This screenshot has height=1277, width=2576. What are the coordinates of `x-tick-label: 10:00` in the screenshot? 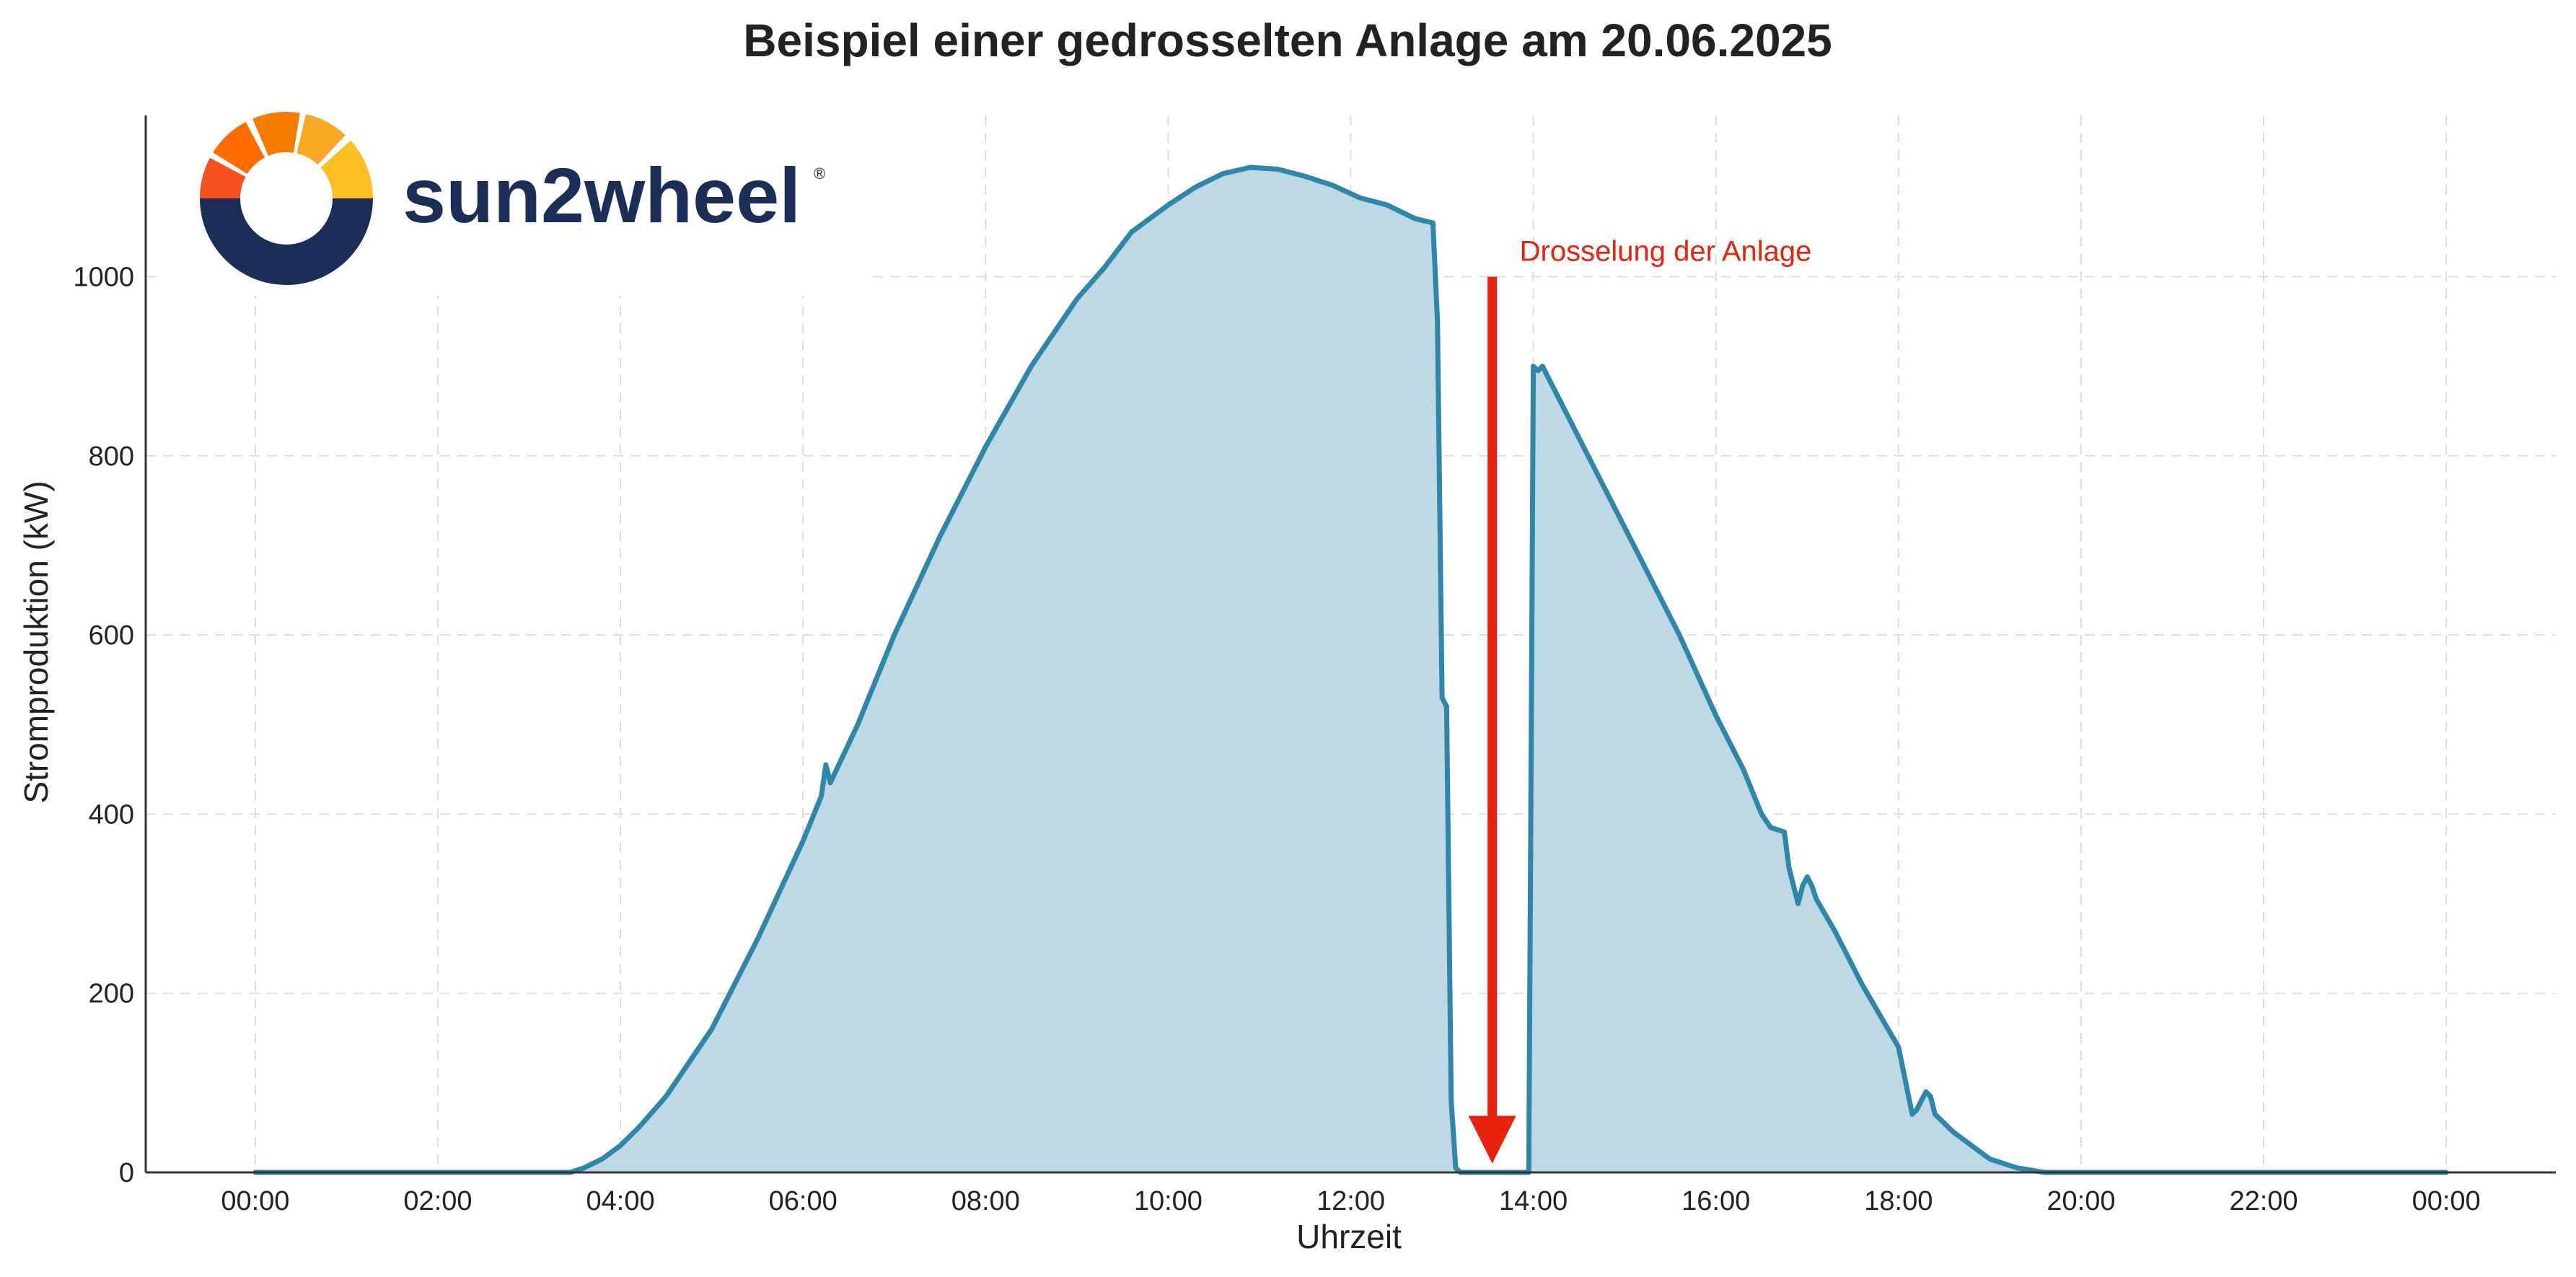 It's located at (1168, 1201).